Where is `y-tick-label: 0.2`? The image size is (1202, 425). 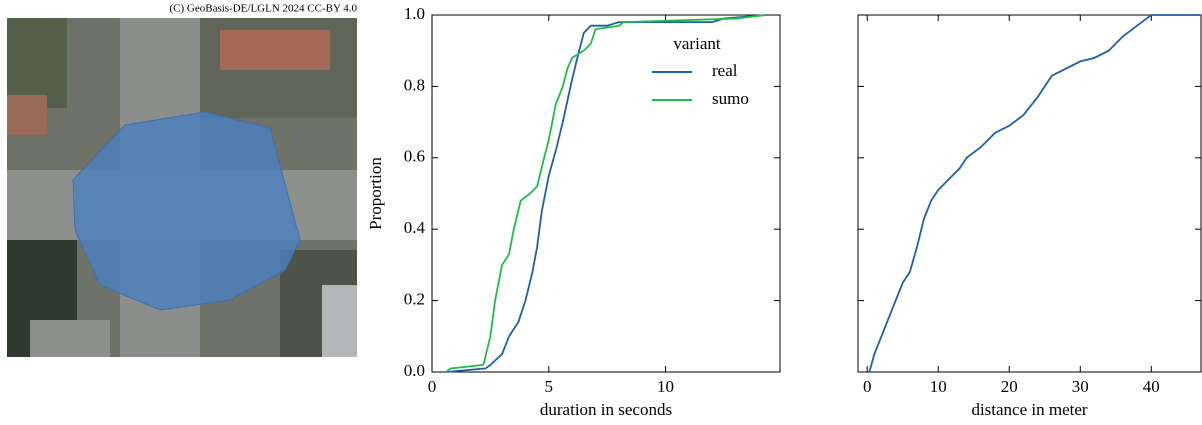
y-tick-label: 0.2 is located at coordinates (414, 299).